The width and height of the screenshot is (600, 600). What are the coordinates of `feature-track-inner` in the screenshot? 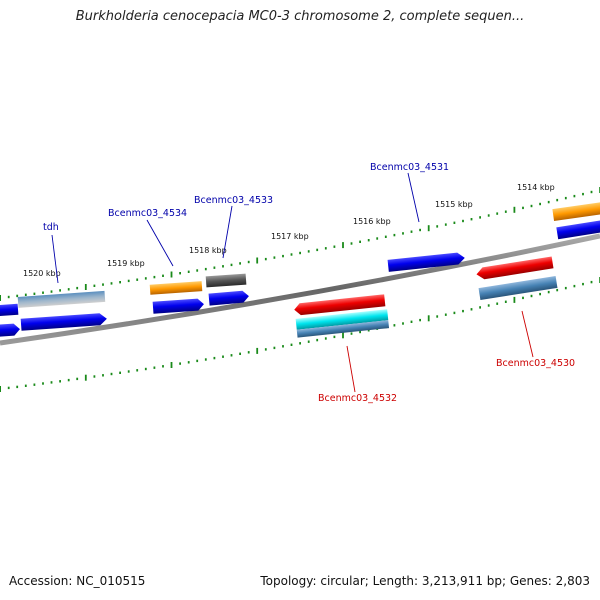 It's located at (426, 297).